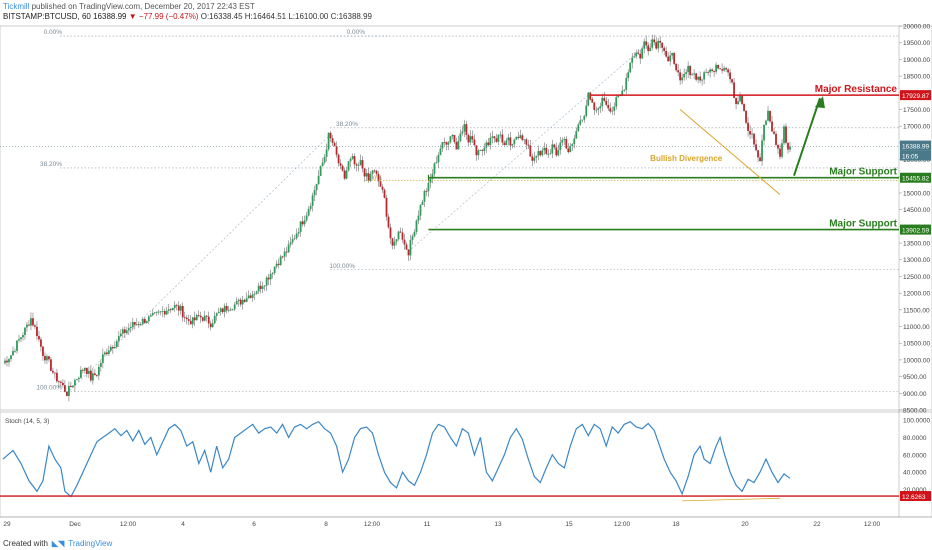 Image resolution: width=932 pixels, height=550 pixels. I want to click on created-with-label: Created with, so click(25, 543).